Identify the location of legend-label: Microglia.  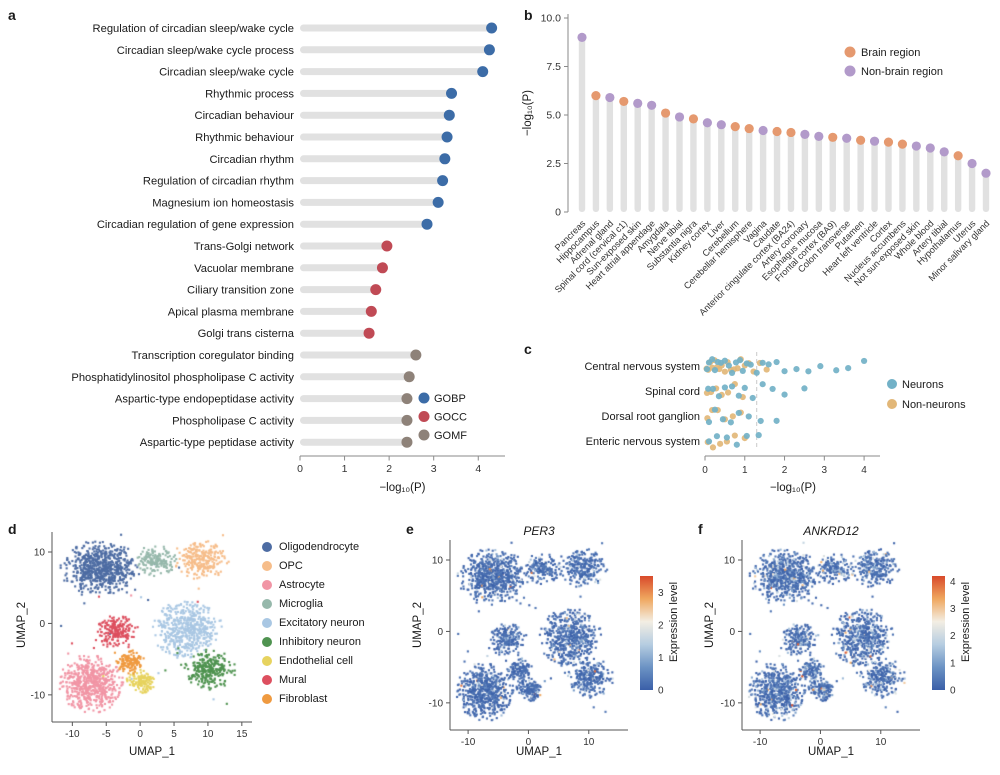
(301, 604).